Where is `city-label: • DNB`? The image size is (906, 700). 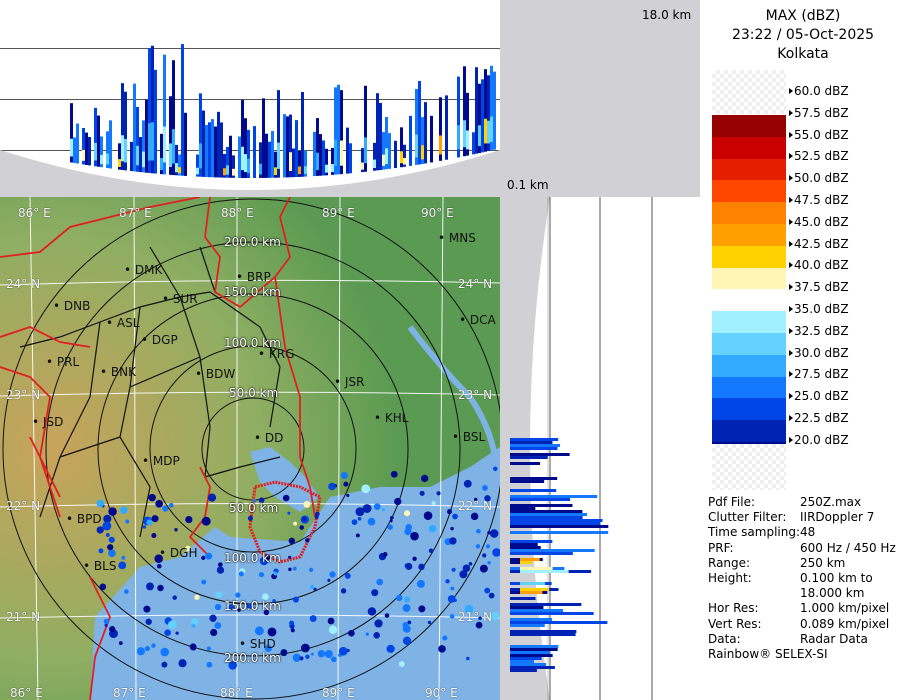
city-label: • DNB is located at coordinates (72, 306).